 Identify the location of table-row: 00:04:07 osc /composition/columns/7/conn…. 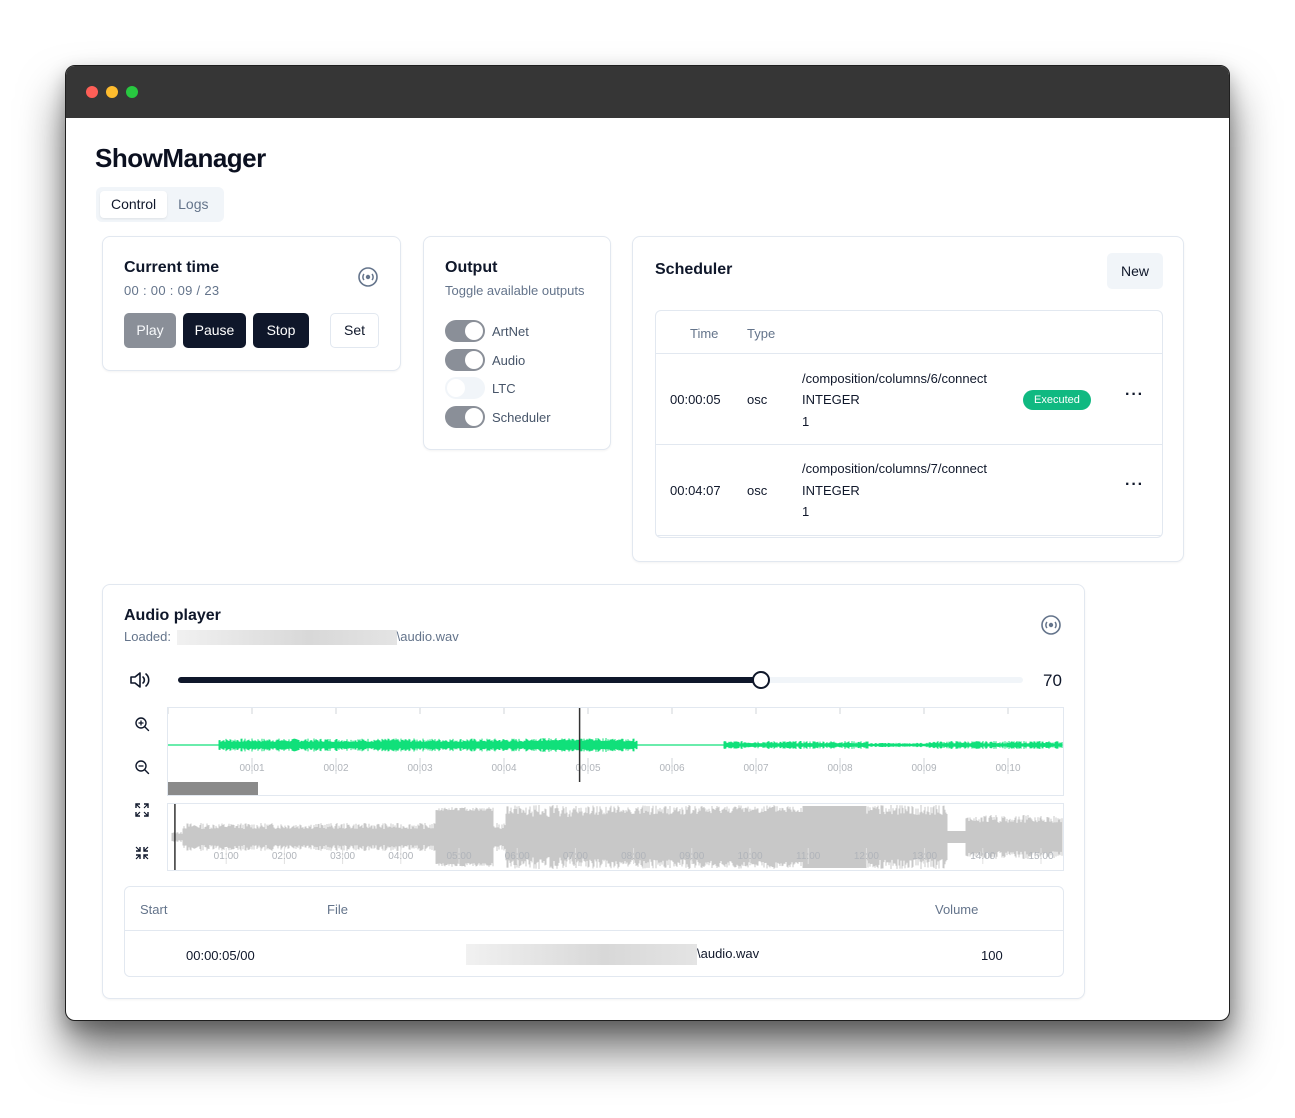
(909, 489).